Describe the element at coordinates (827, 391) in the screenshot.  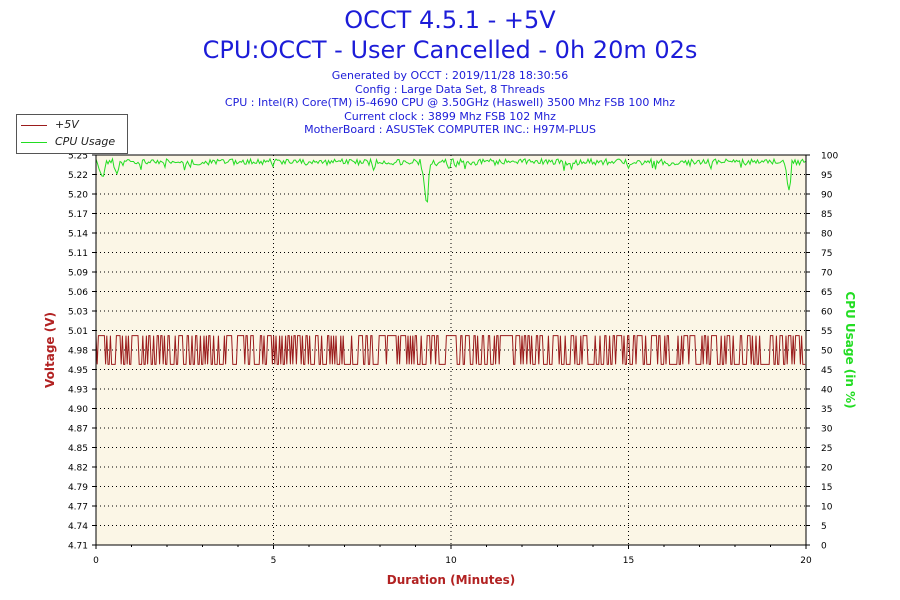
I see `y2-tick-label: 40` at that location.